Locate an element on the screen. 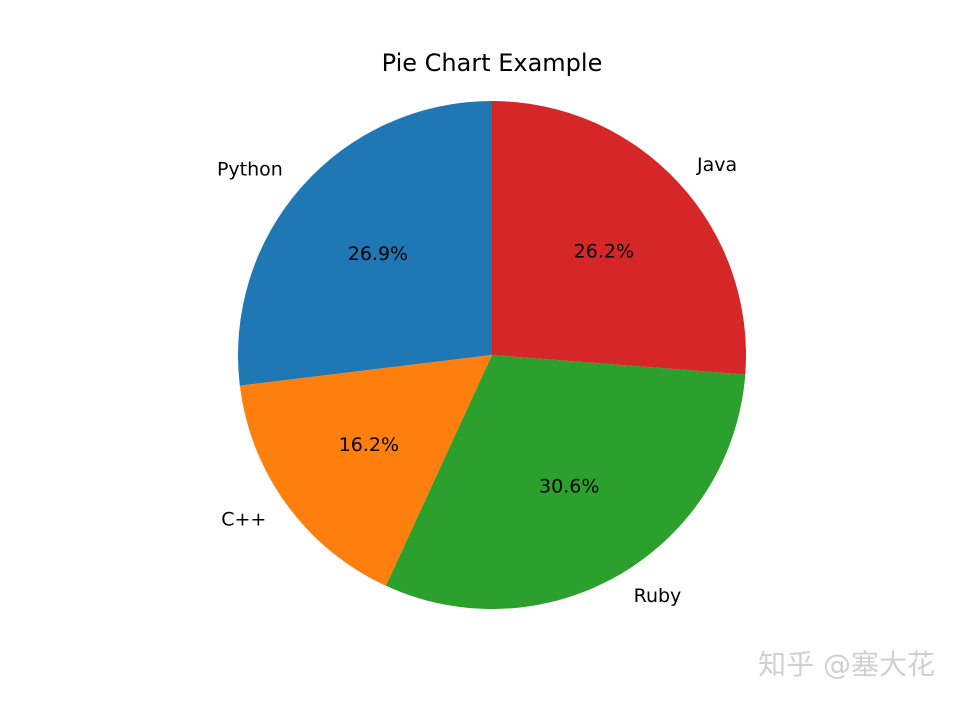  chart-title: Pie Chart Example is located at coordinates (492, 63).